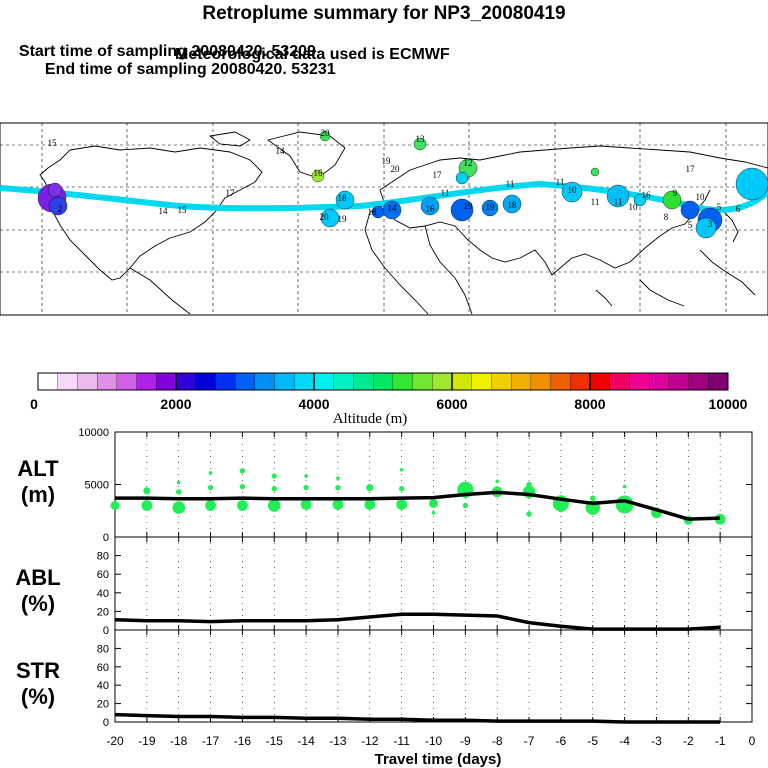  I want to click on y-tick-label: 10000, so click(93, 433).